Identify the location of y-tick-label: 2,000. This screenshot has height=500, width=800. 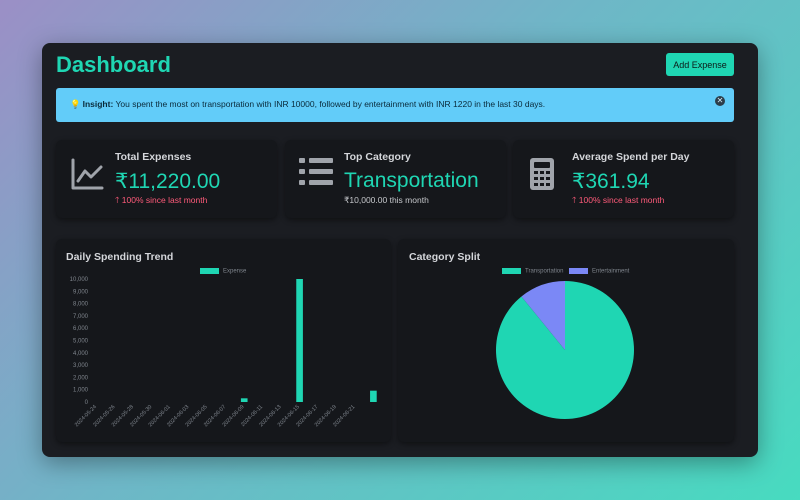
(81, 378).